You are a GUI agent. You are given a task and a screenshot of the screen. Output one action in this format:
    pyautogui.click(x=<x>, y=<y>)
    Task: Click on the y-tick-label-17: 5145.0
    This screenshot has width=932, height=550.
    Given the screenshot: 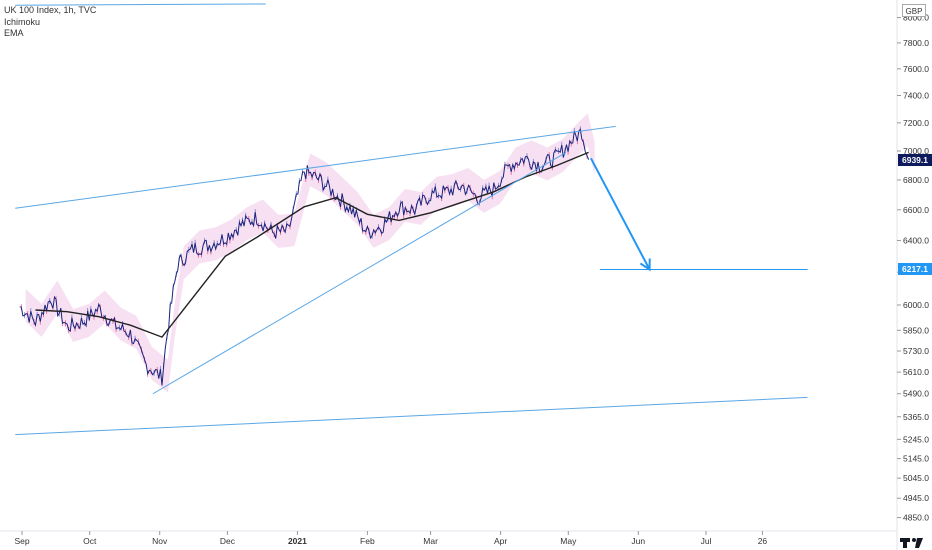 What is the action you would take?
    pyautogui.click(x=916, y=459)
    